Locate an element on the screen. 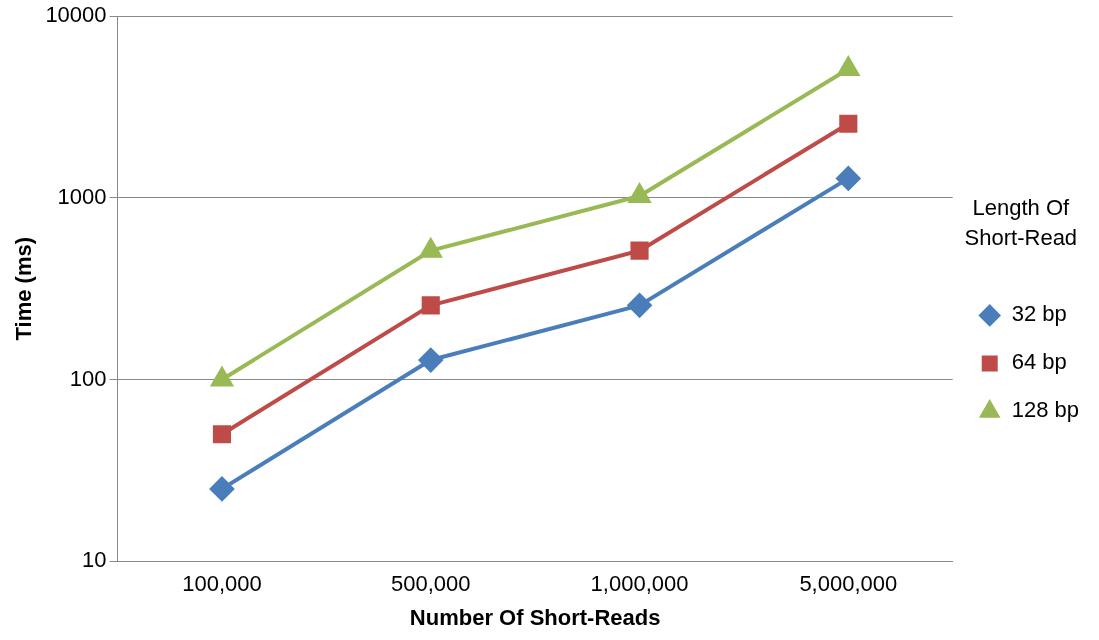 The image size is (1099, 640). y-tick-label: 1000 is located at coordinates (82, 196).